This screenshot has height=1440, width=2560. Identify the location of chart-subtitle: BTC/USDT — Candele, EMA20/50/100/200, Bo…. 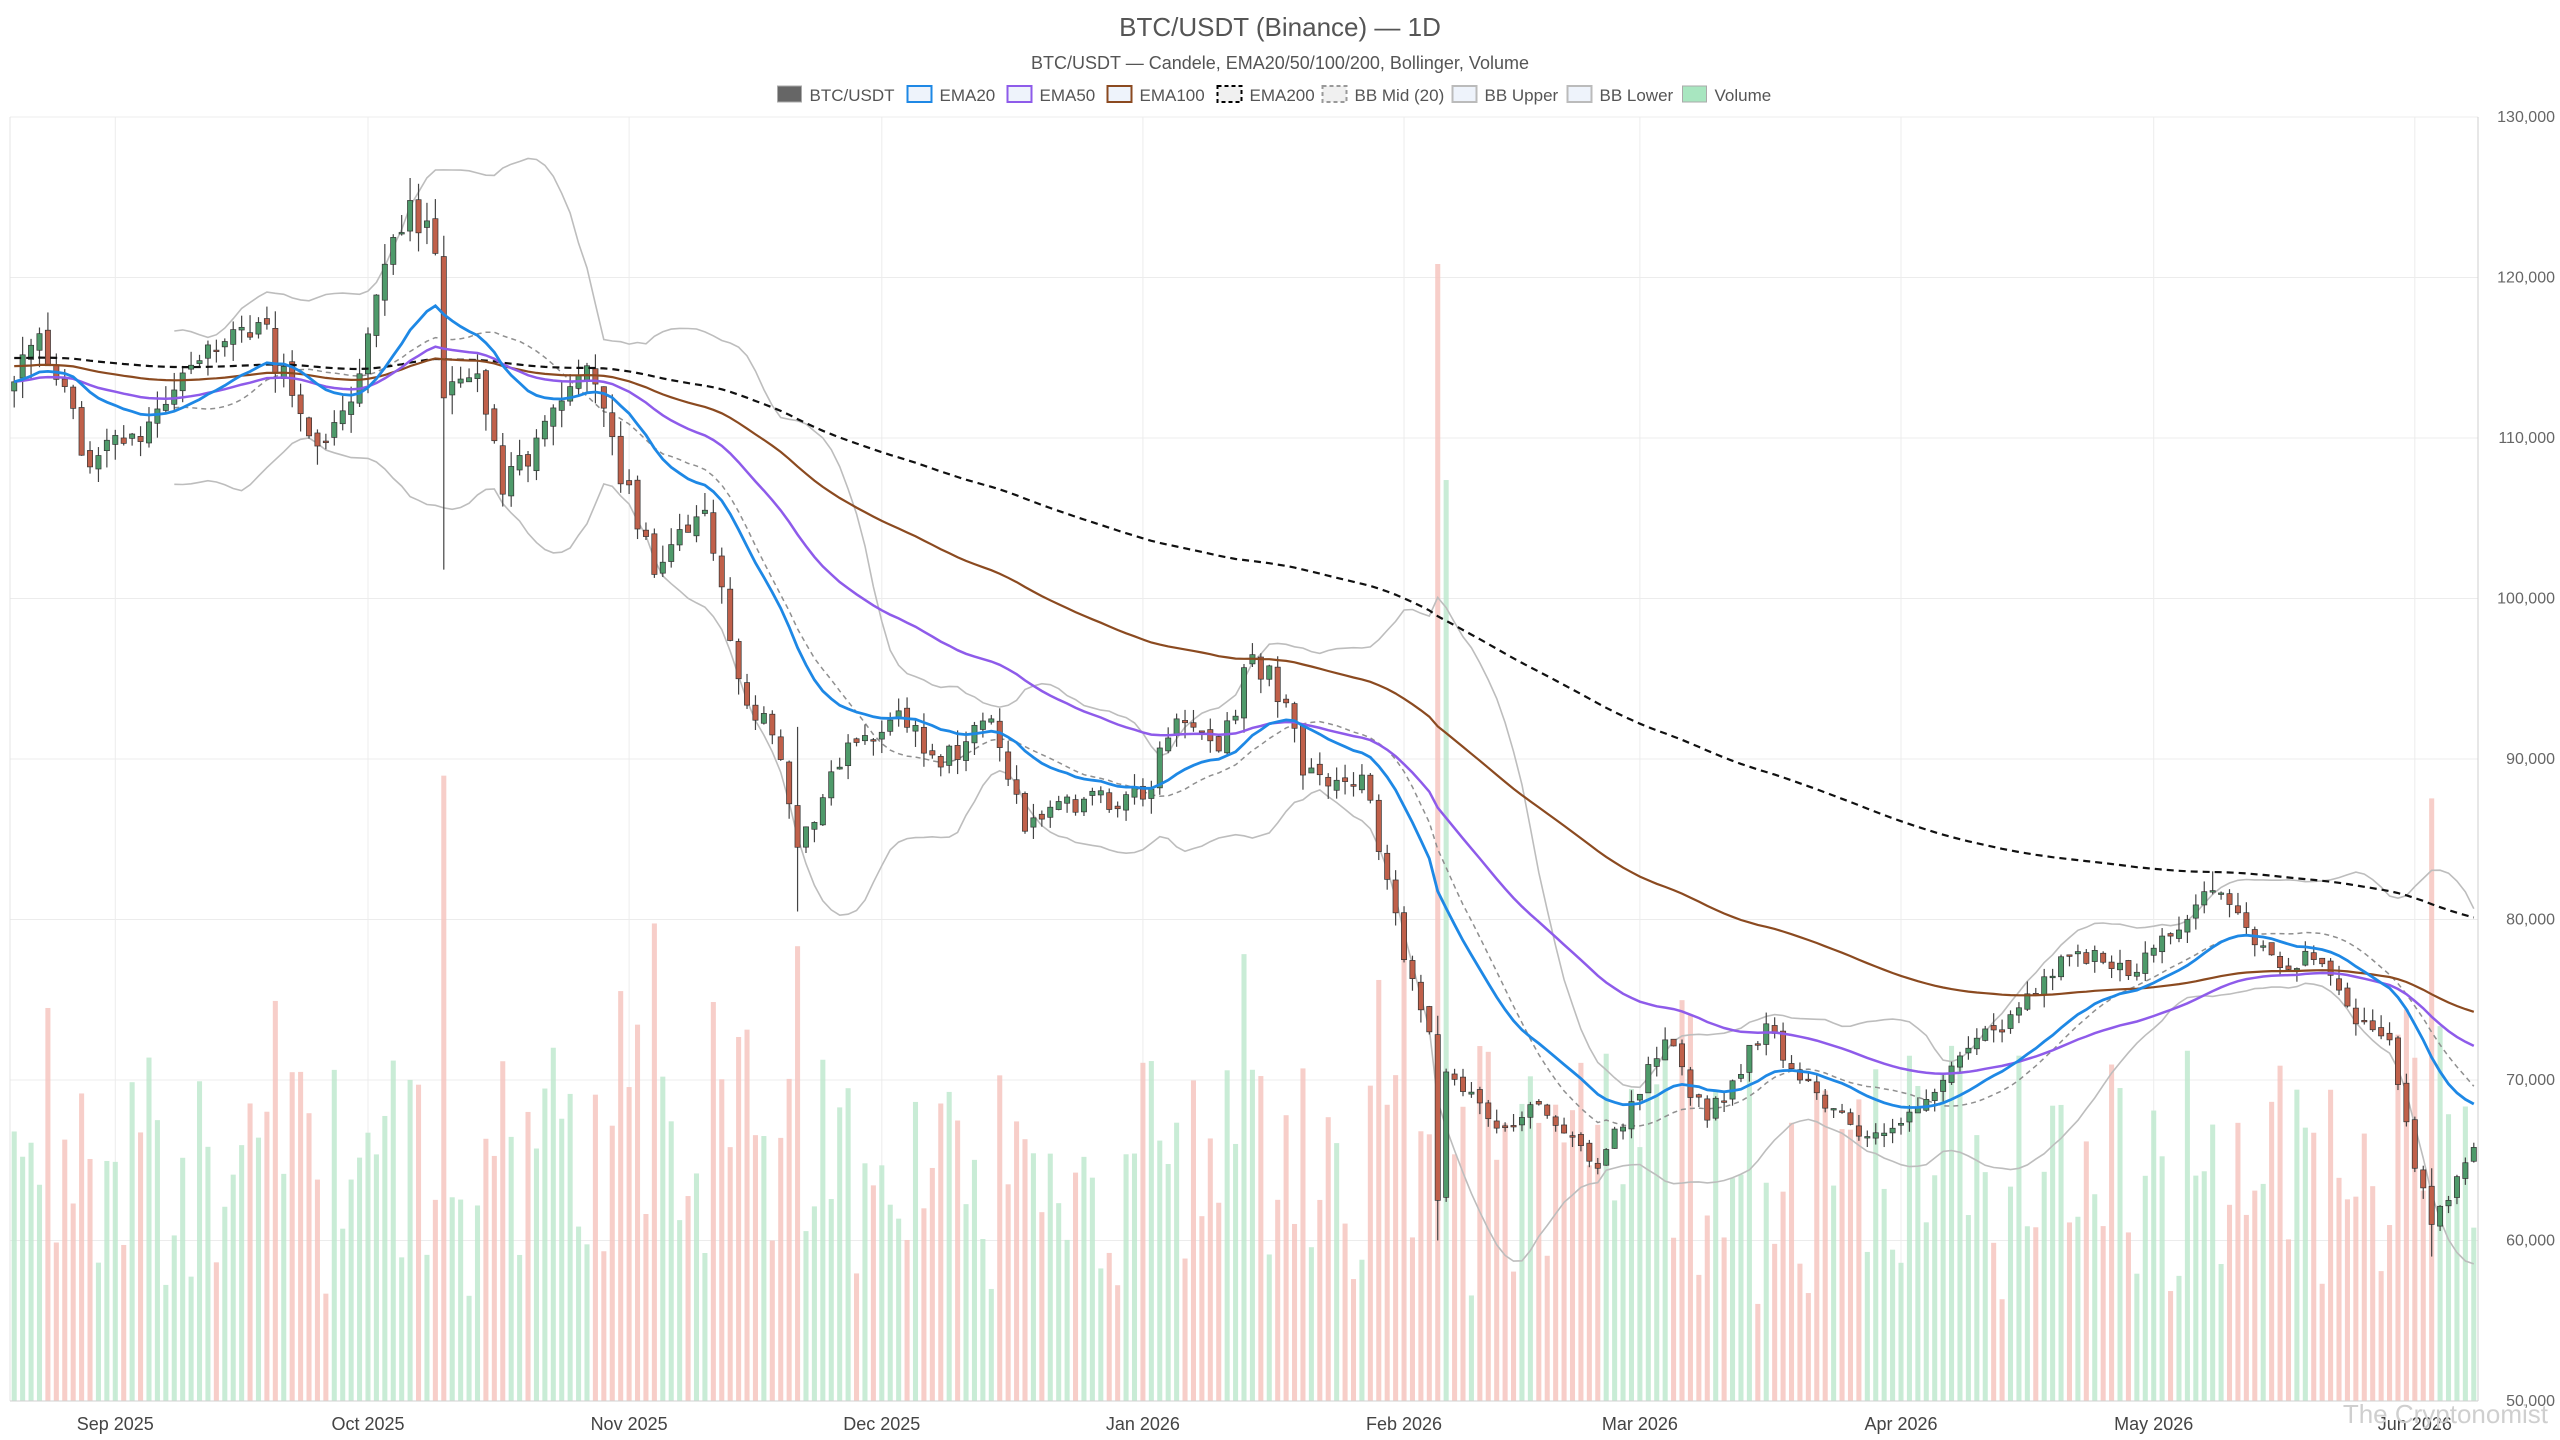
(1280, 63).